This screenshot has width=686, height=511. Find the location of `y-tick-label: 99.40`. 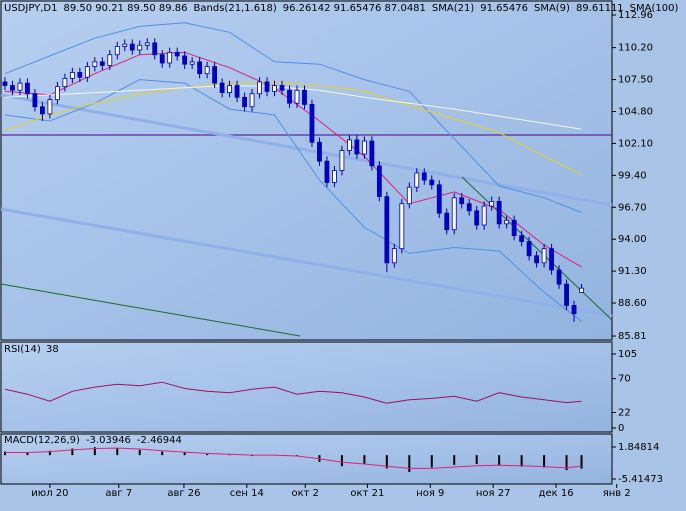

y-tick-label: 99.40 is located at coordinates (632, 175).